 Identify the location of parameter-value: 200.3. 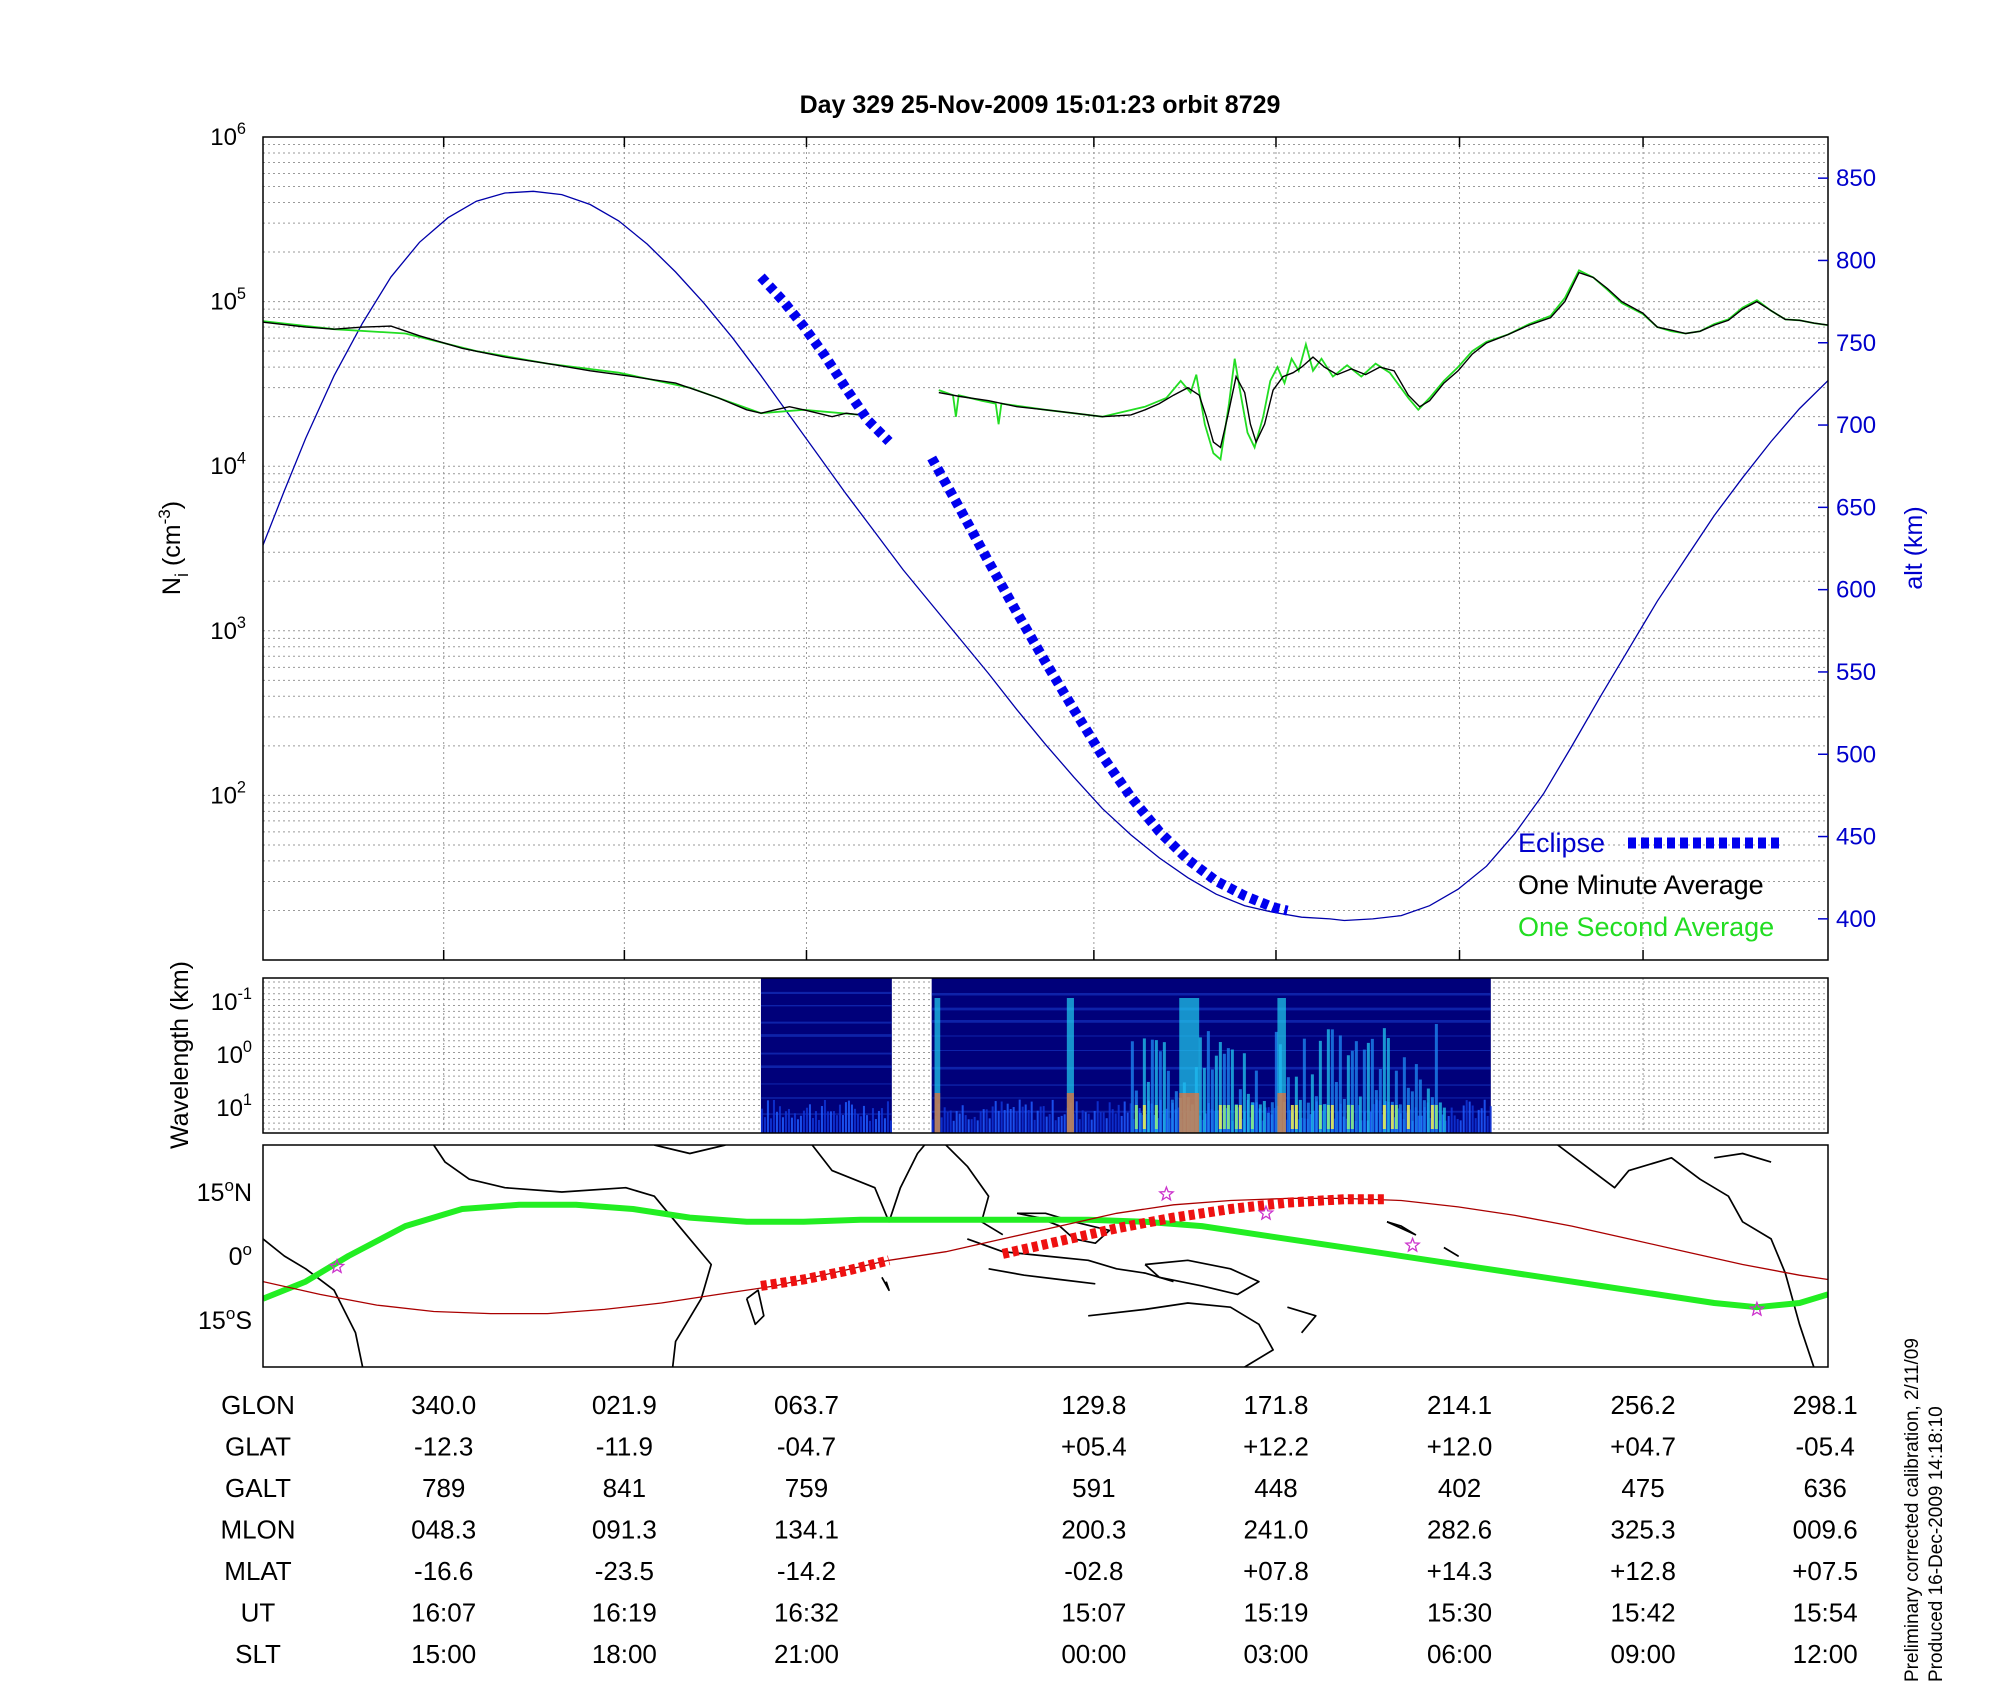
(1093, 1530).